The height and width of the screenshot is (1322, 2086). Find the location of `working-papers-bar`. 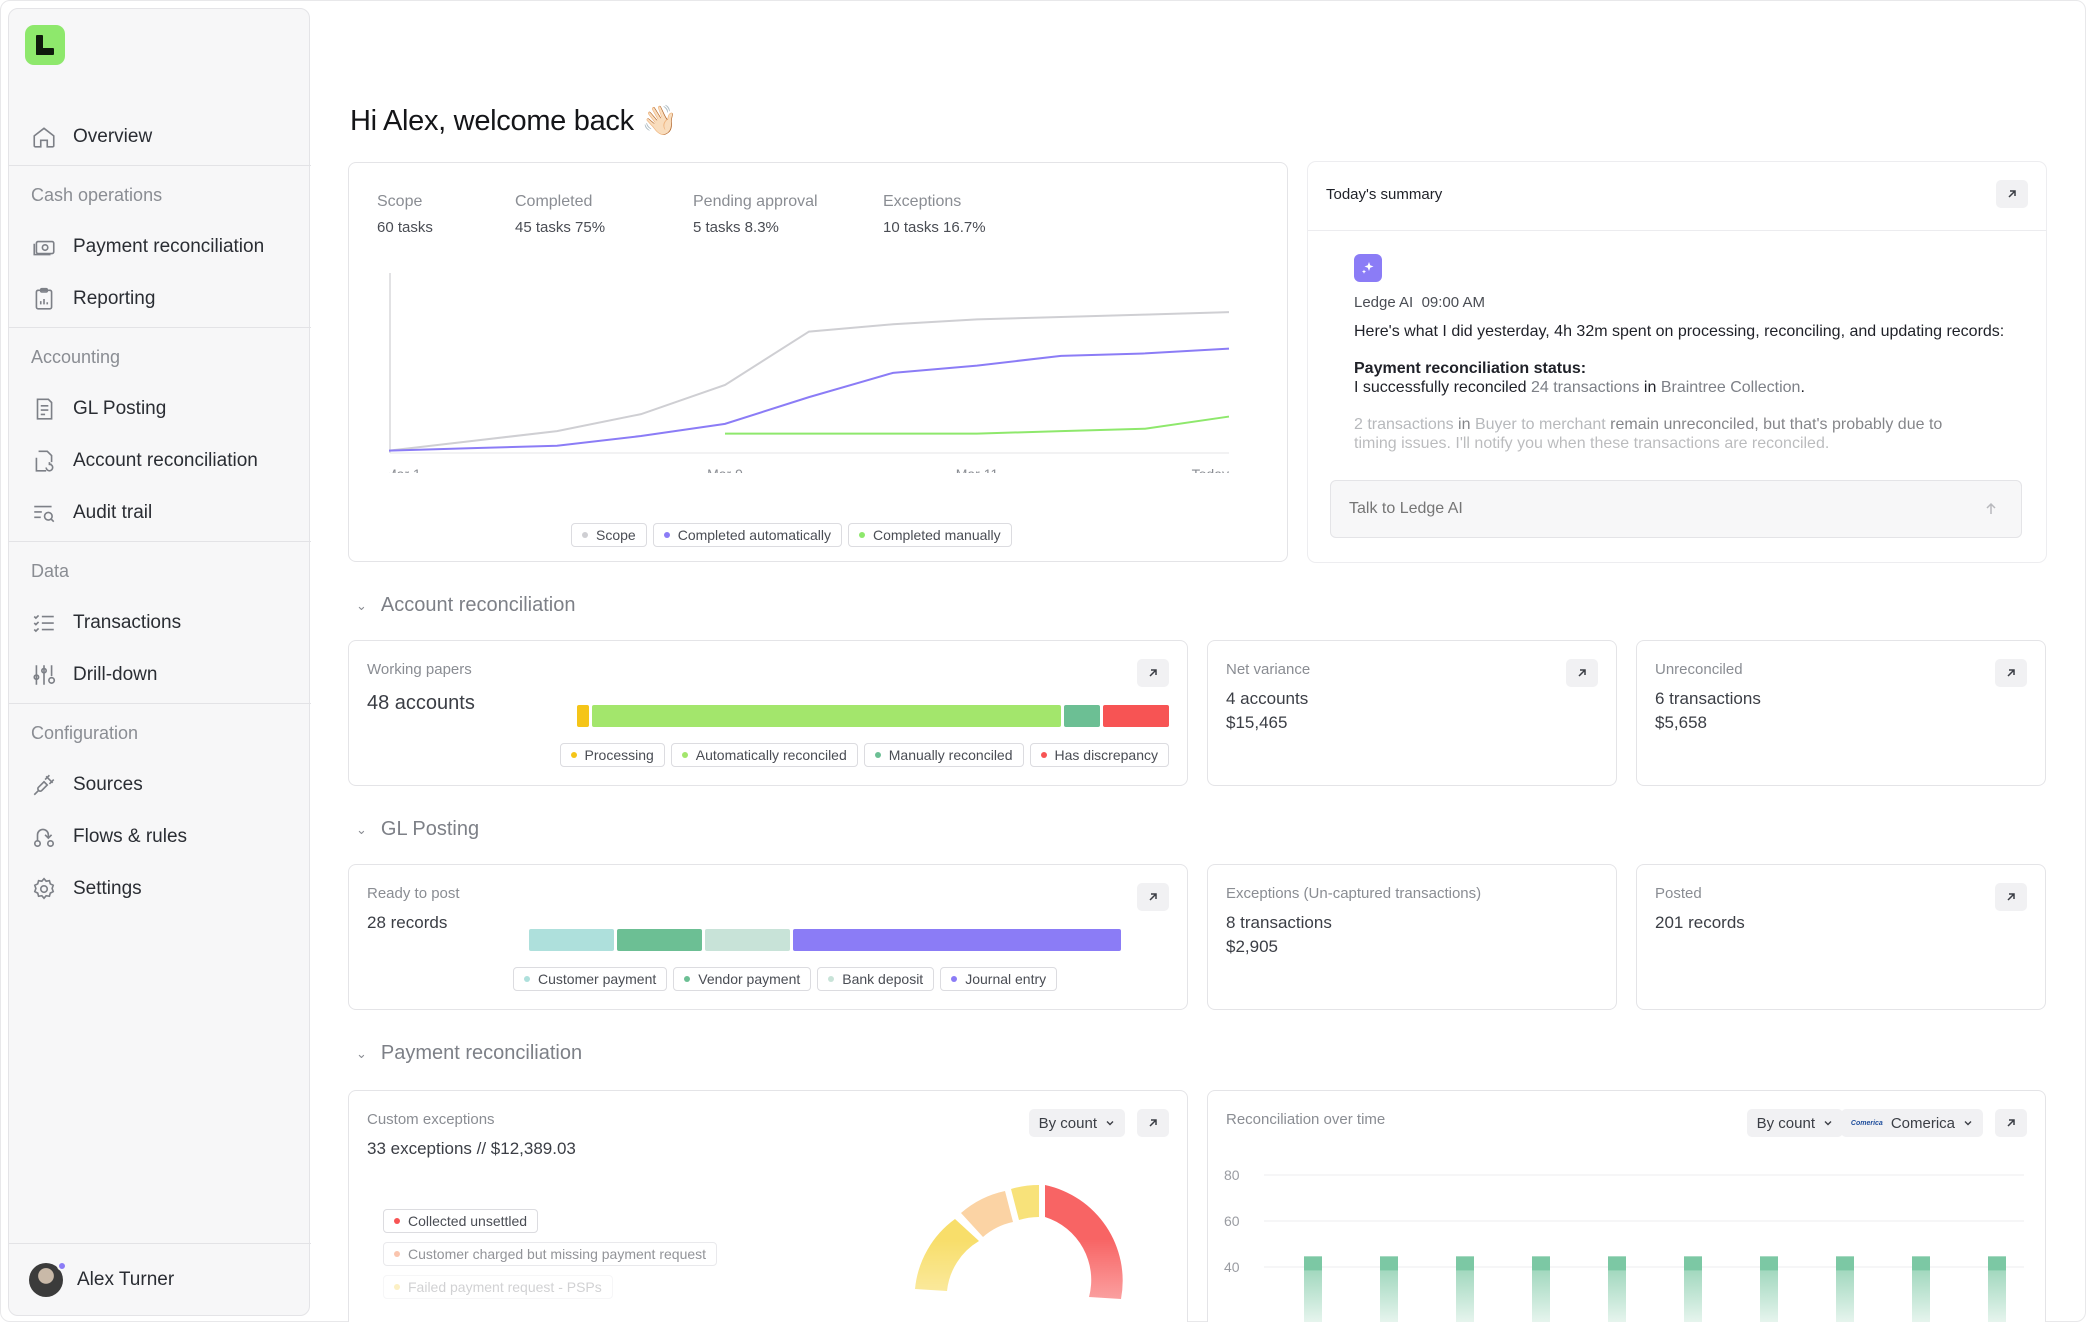

working-papers-bar is located at coordinates (873, 716).